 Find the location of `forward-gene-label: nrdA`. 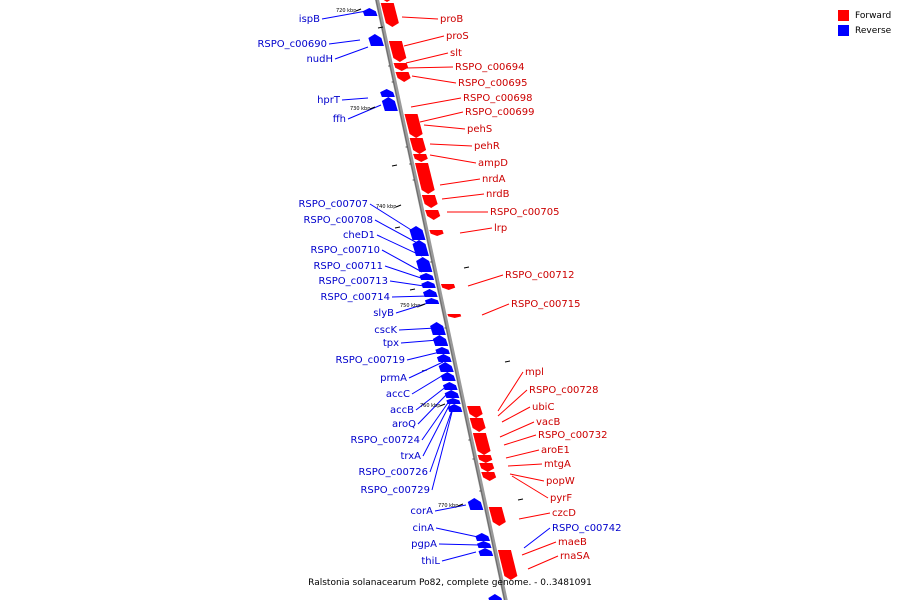

forward-gene-label: nrdA is located at coordinates (494, 179).